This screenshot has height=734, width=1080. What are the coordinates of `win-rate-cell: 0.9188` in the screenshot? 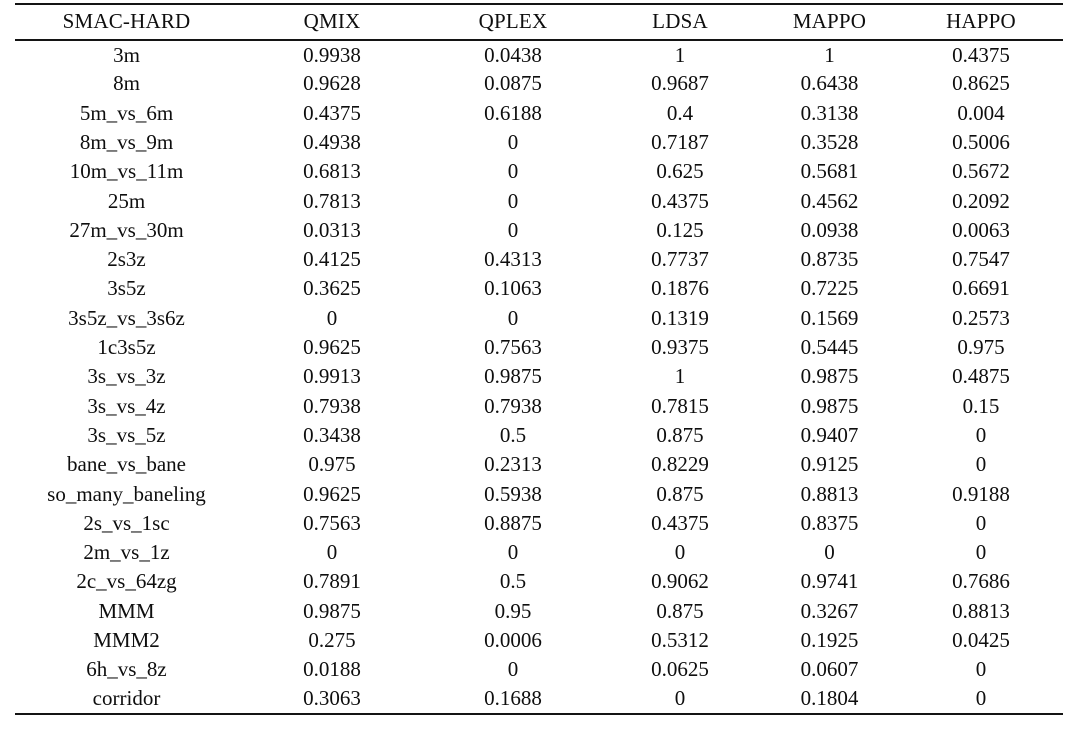 It's located at (981, 493).